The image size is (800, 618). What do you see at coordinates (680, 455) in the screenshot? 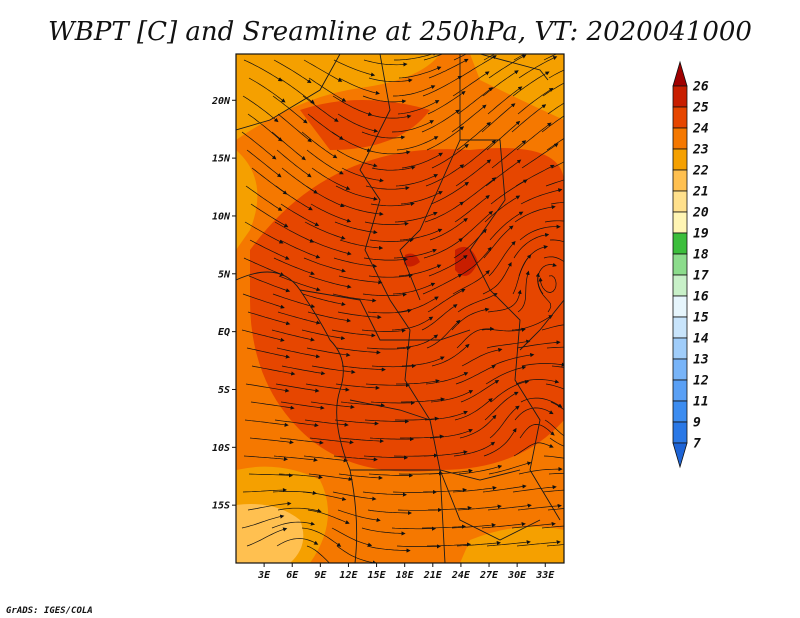
I see `colorbar-min-triangle` at bounding box center [680, 455].